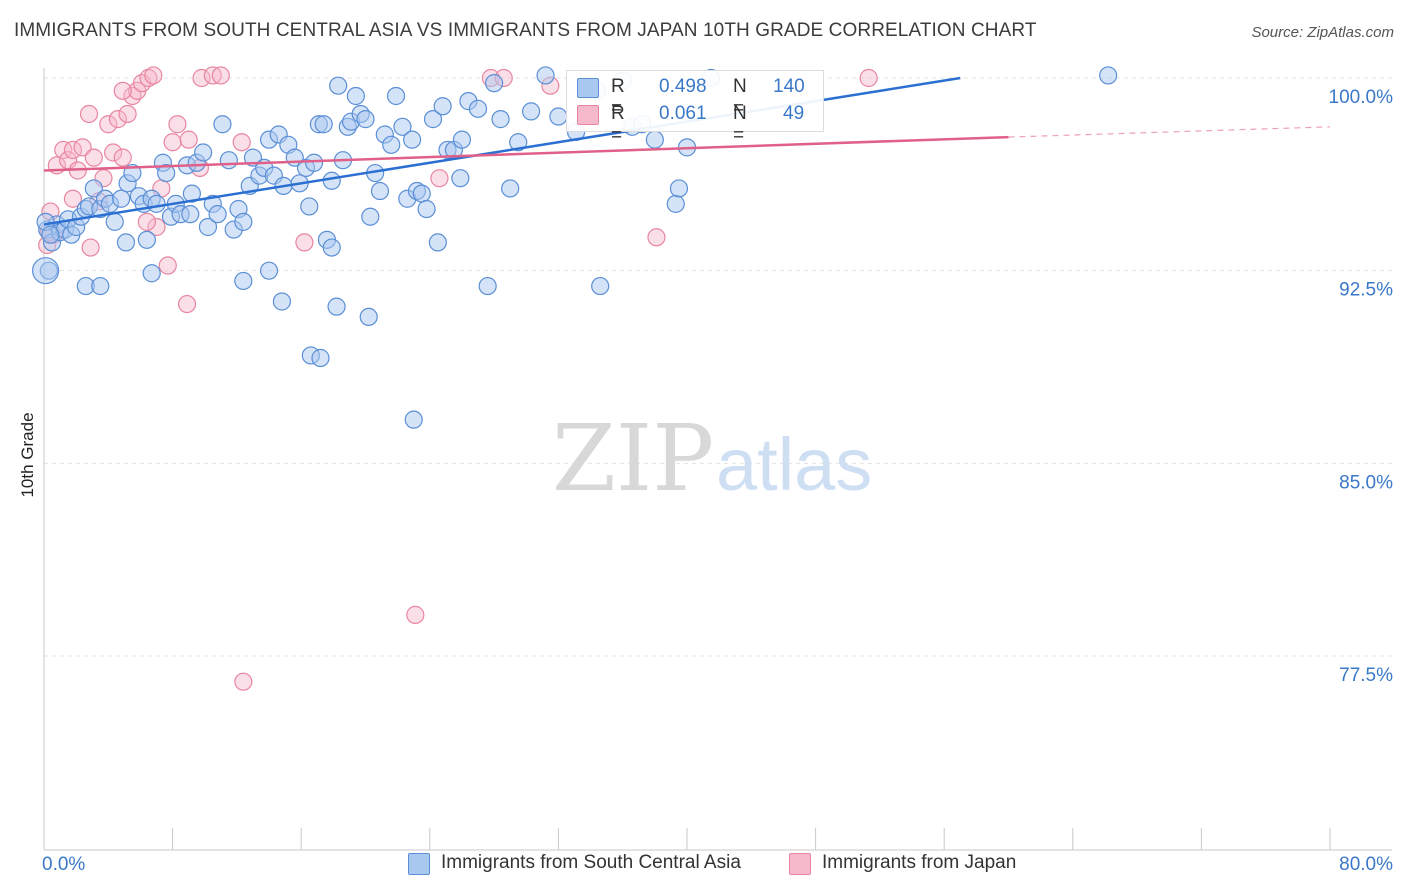 The image size is (1406, 892). What do you see at coordinates (591, 862) in the screenshot?
I see `legend-label: Immigrants from South Central Asia` at bounding box center [591, 862].